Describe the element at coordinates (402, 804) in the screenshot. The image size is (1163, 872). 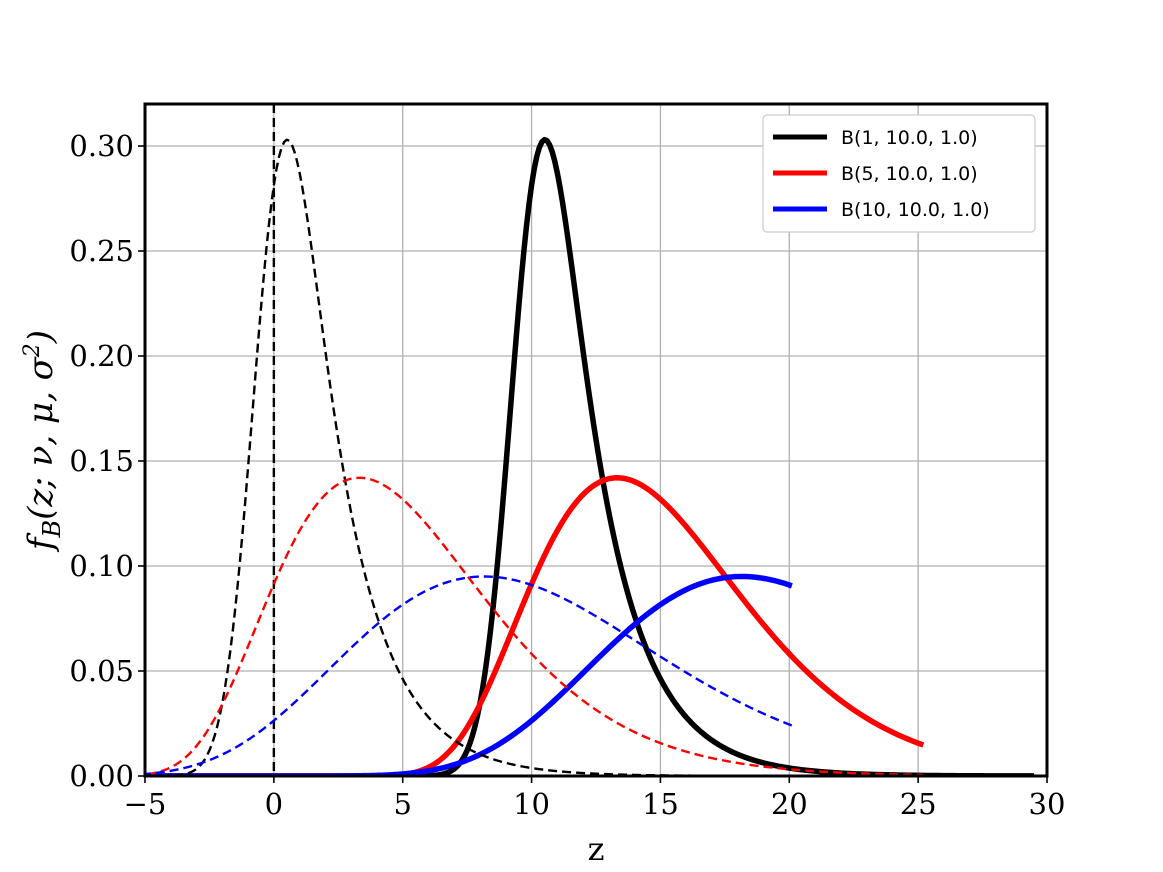
I see `x-tick-label: 5` at that location.